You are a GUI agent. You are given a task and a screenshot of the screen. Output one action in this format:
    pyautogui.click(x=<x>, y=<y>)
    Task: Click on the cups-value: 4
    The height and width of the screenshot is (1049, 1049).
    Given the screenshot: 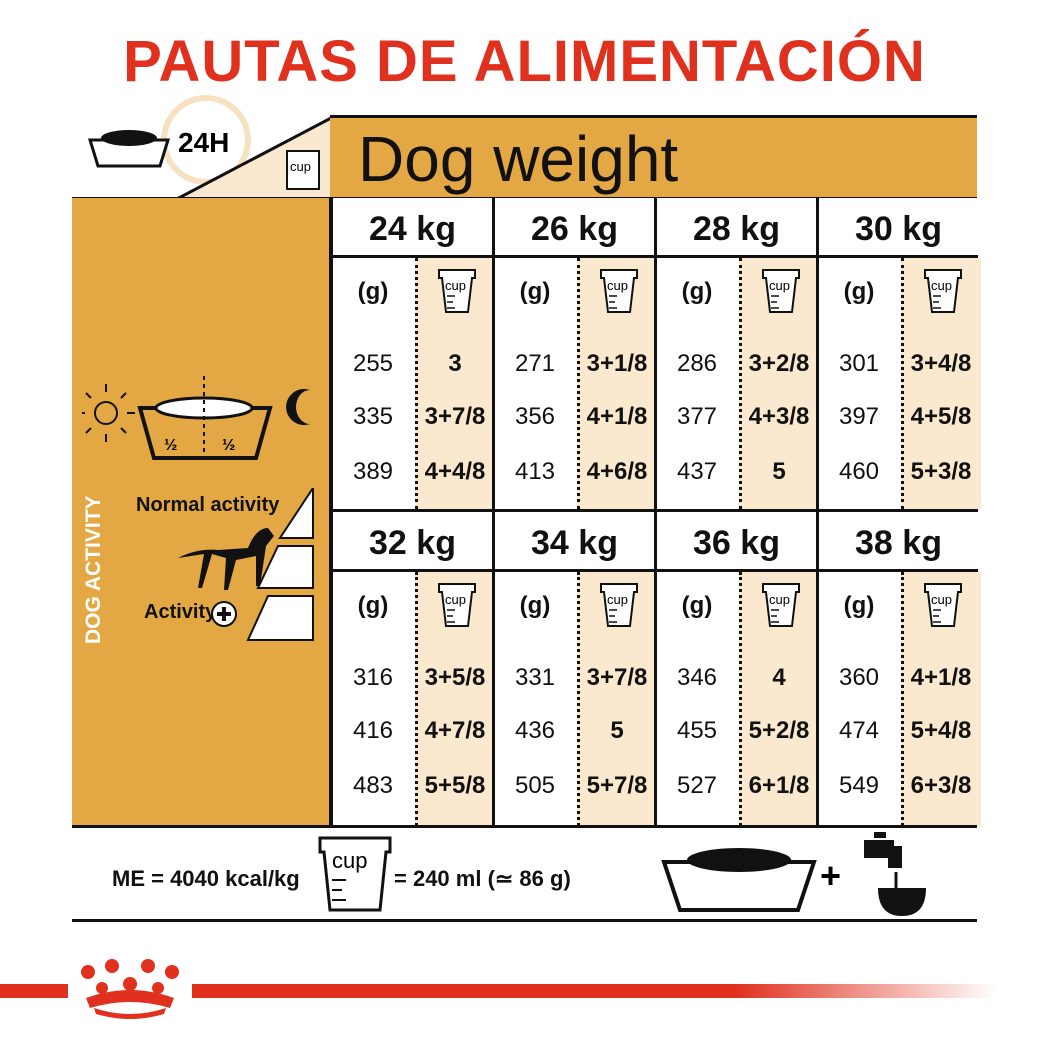 What is the action you would take?
    pyautogui.click(x=779, y=677)
    